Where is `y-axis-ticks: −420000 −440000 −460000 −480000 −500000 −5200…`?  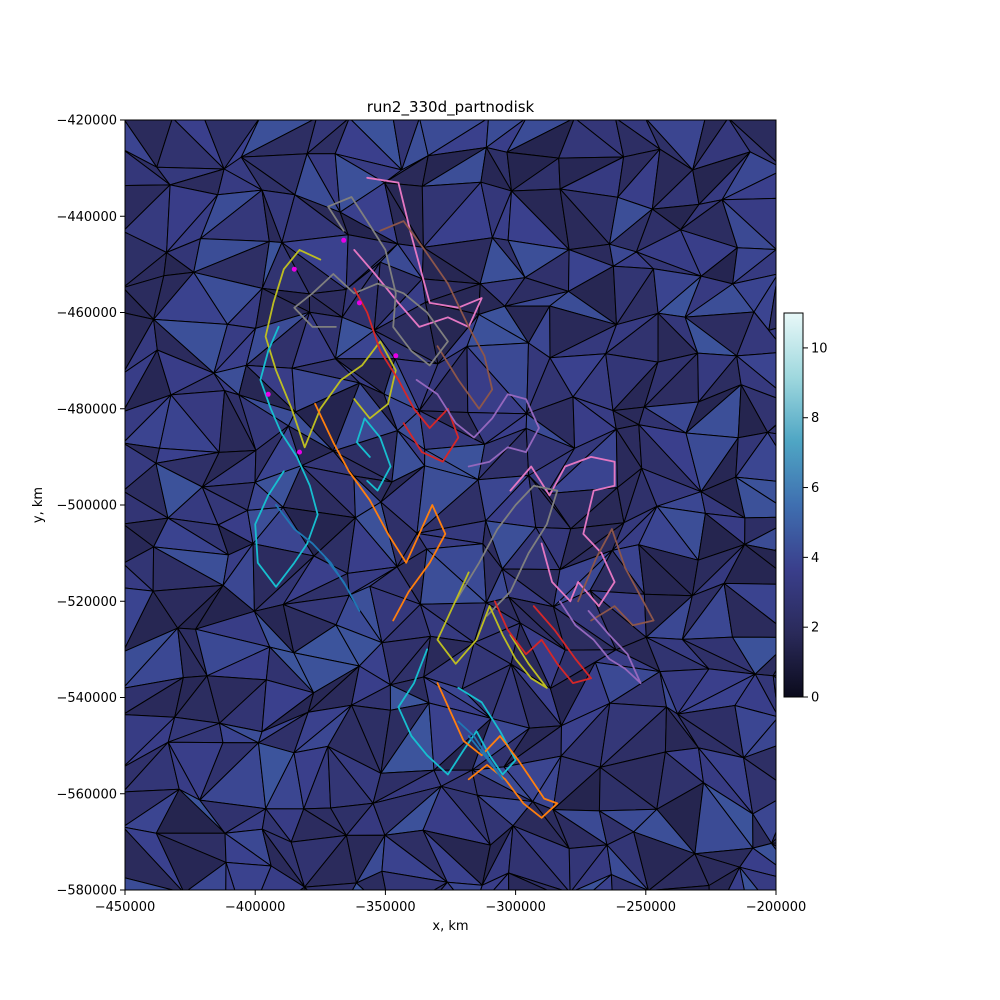 y-axis-ticks: −420000 −440000 −460000 −480000 −500000 −5200… is located at coordinates (90, 506).